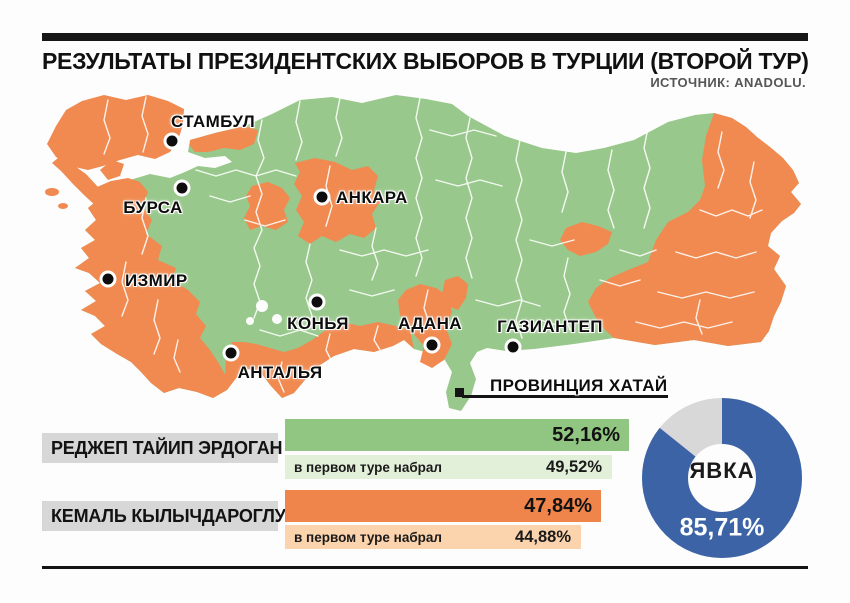 The width and height of the screenshot is (850, 603). Describe the element at coordinates (513, 347) in the screenshot. I see `city-dot-gaziantep` at that location.